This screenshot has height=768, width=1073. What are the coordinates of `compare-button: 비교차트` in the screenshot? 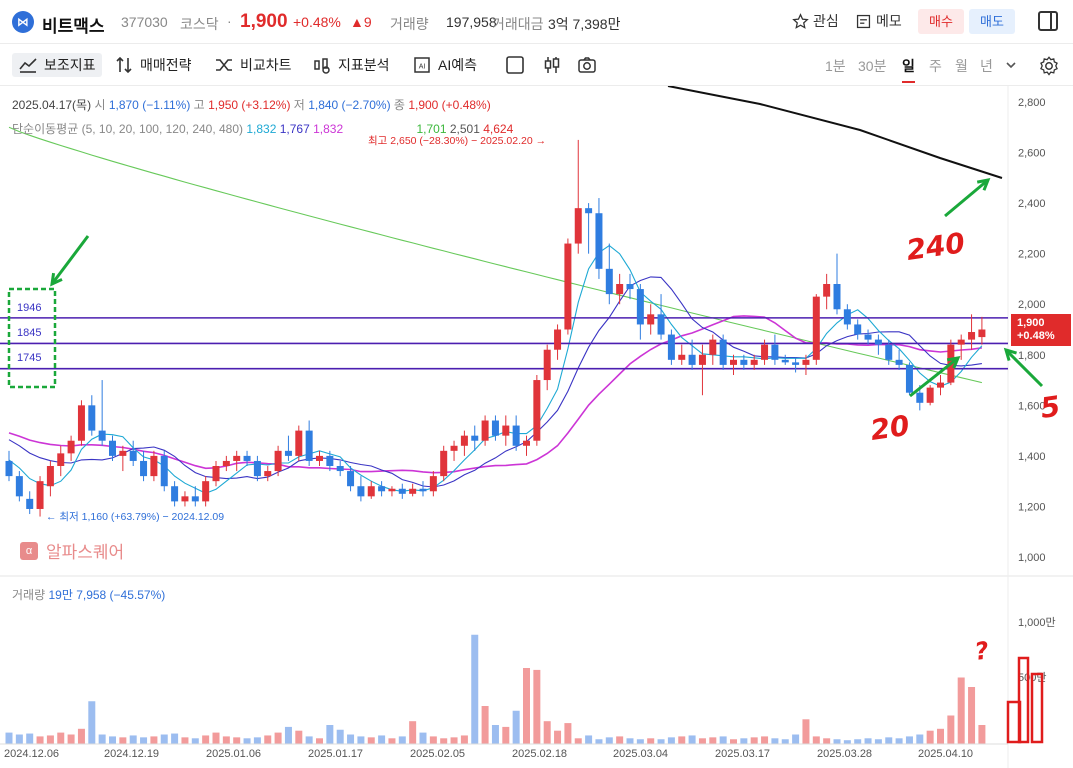 It's located at (253, 65).